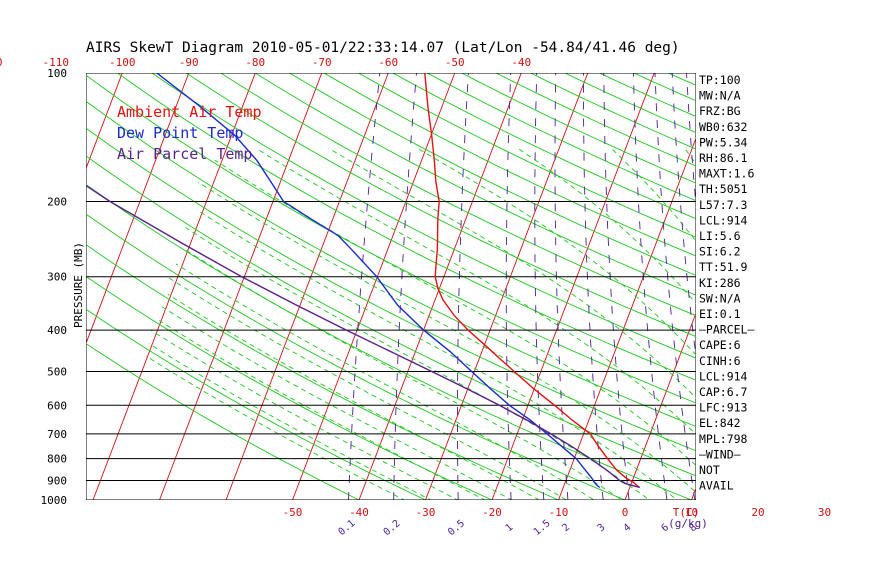 This screenshot has width=870, height=564. I want to click on stat-line: LFC:913, so click(723, 408).